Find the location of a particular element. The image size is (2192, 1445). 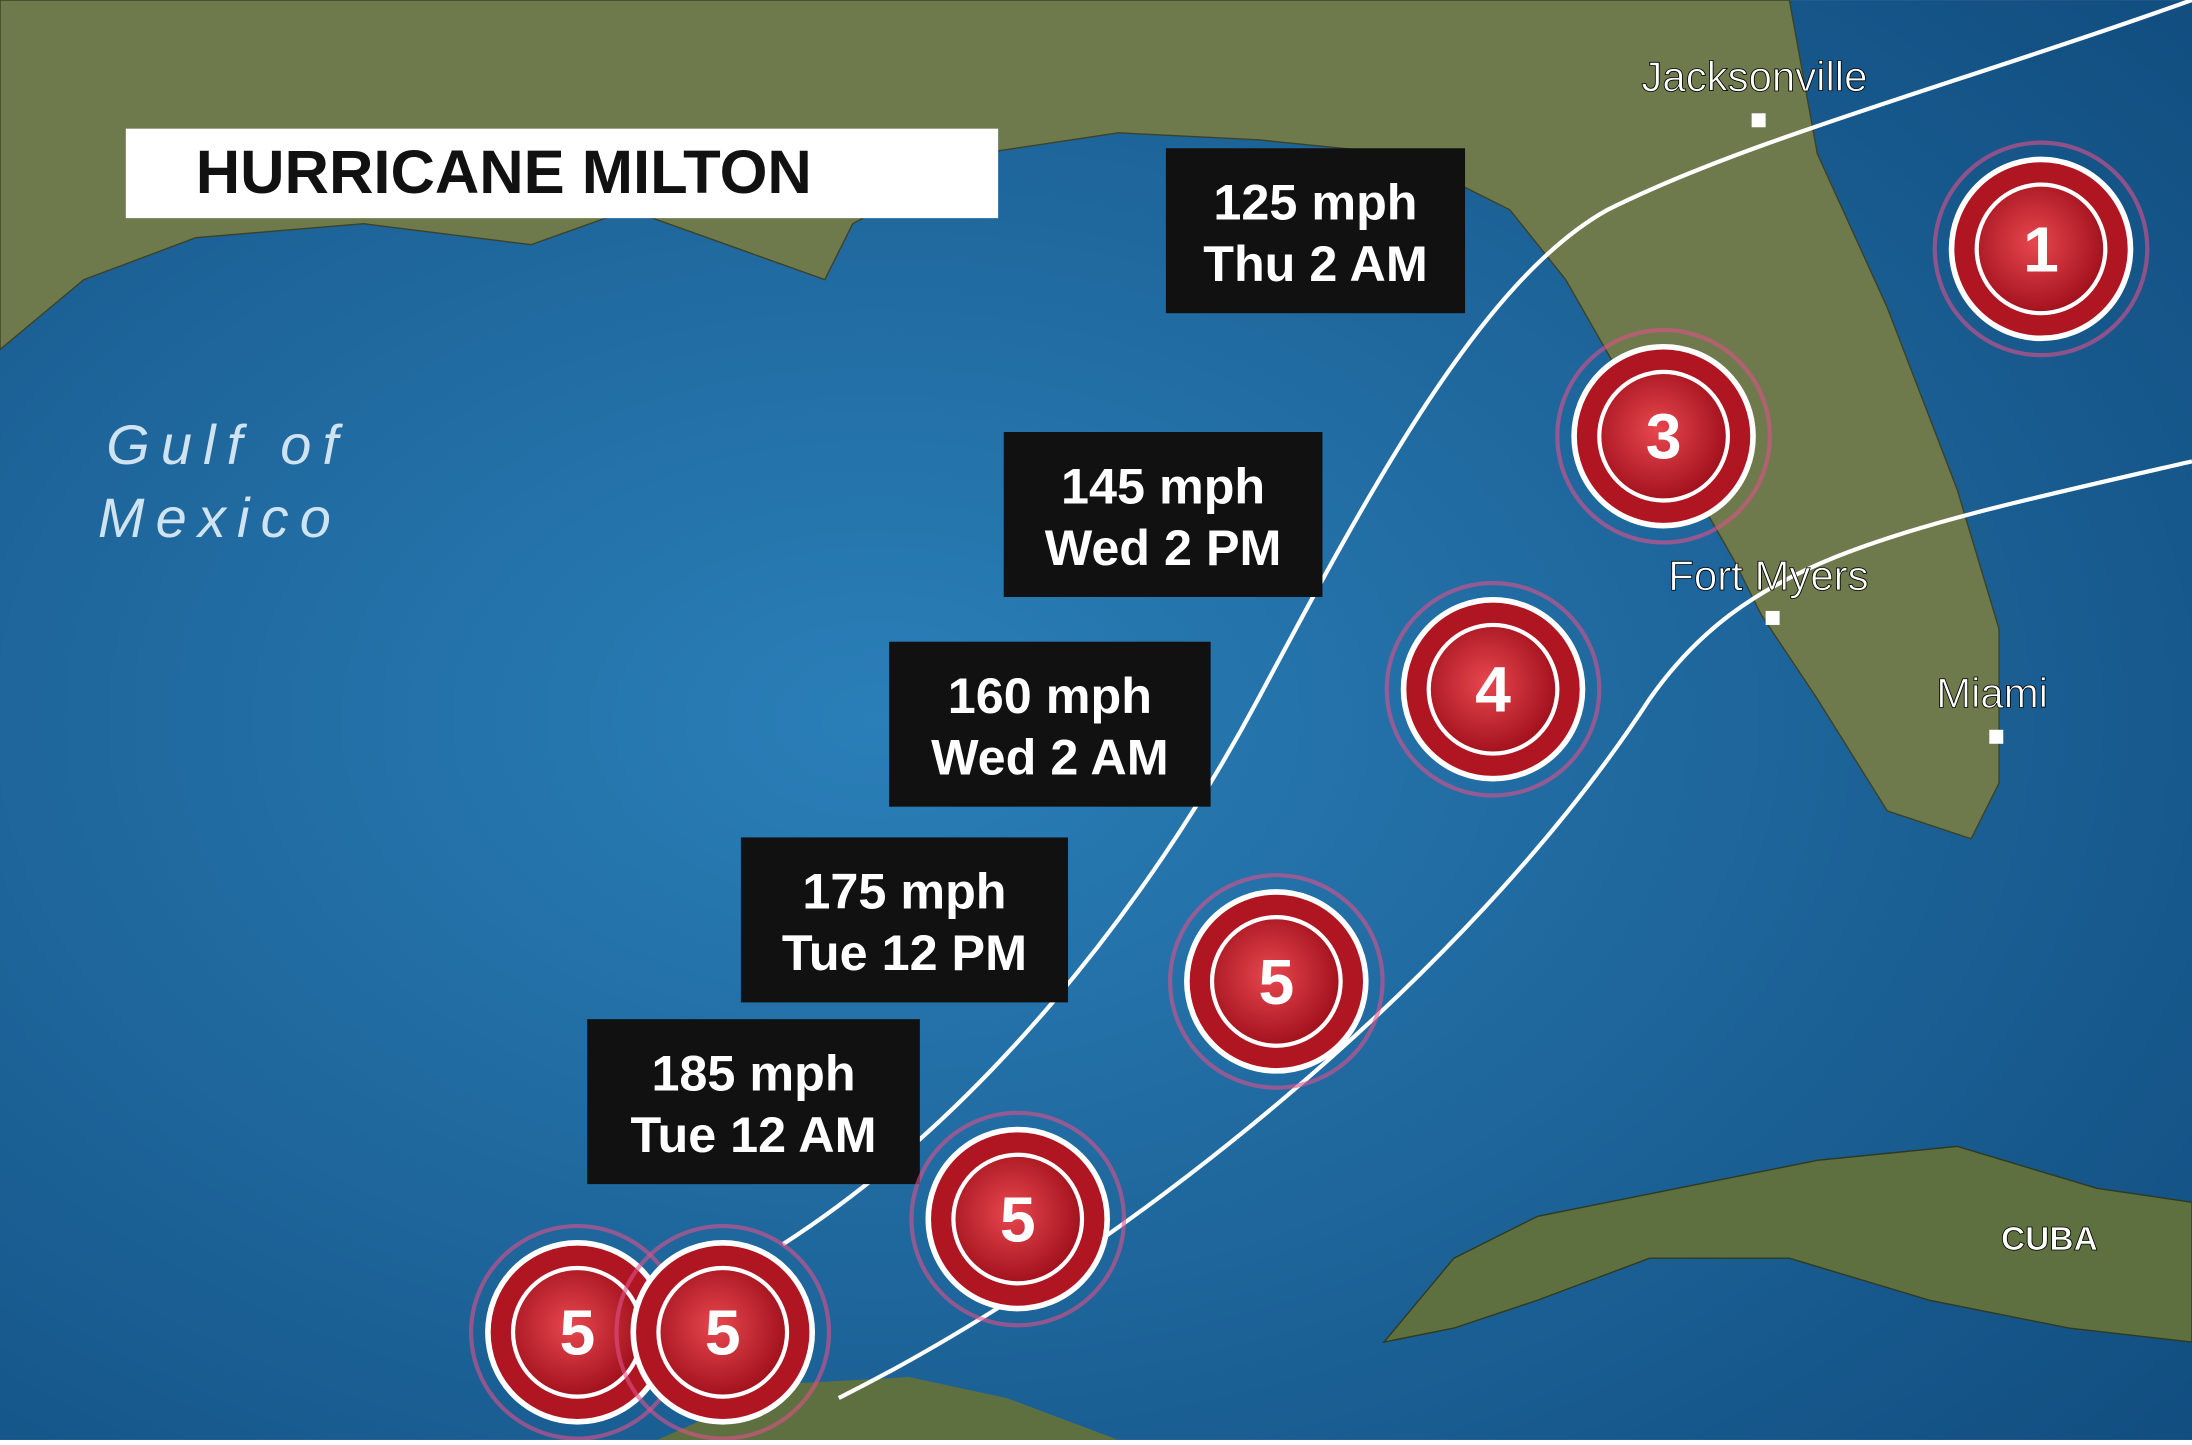

marker-category: 3 is located at coordinates (1664, 437).